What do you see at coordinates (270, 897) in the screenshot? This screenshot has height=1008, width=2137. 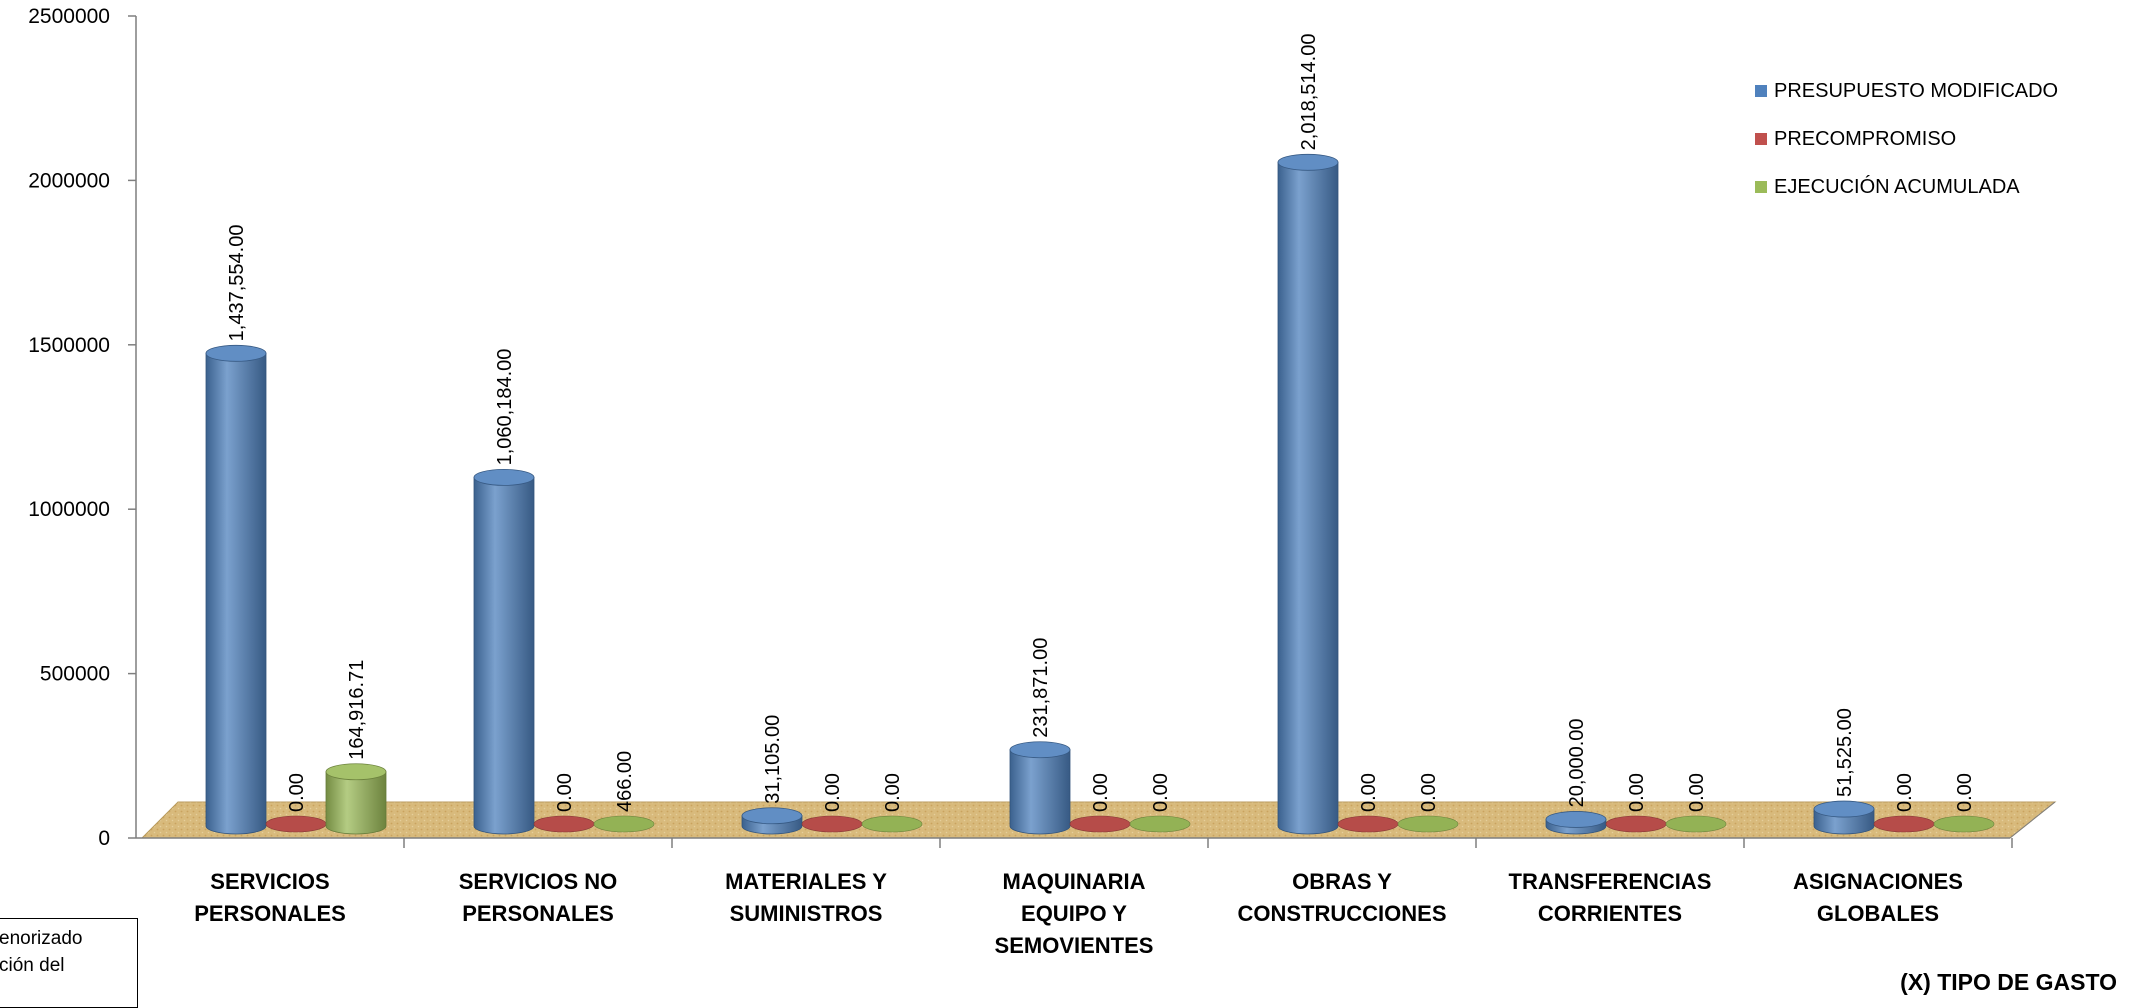 I see `category-label: SERVICIOS PERSONALES` at bounding box center [270, 897].